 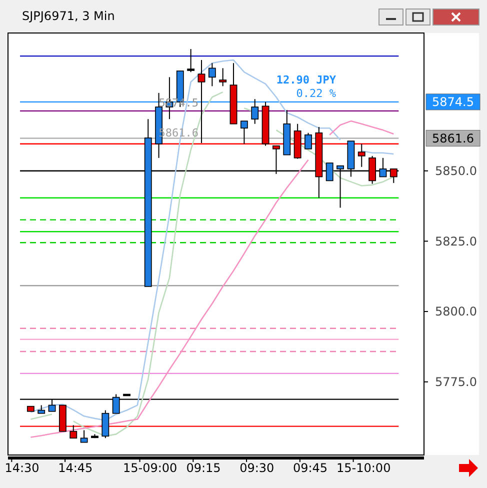 I want to click on x-tick-label: 14:45, so click(x=75, y=468).